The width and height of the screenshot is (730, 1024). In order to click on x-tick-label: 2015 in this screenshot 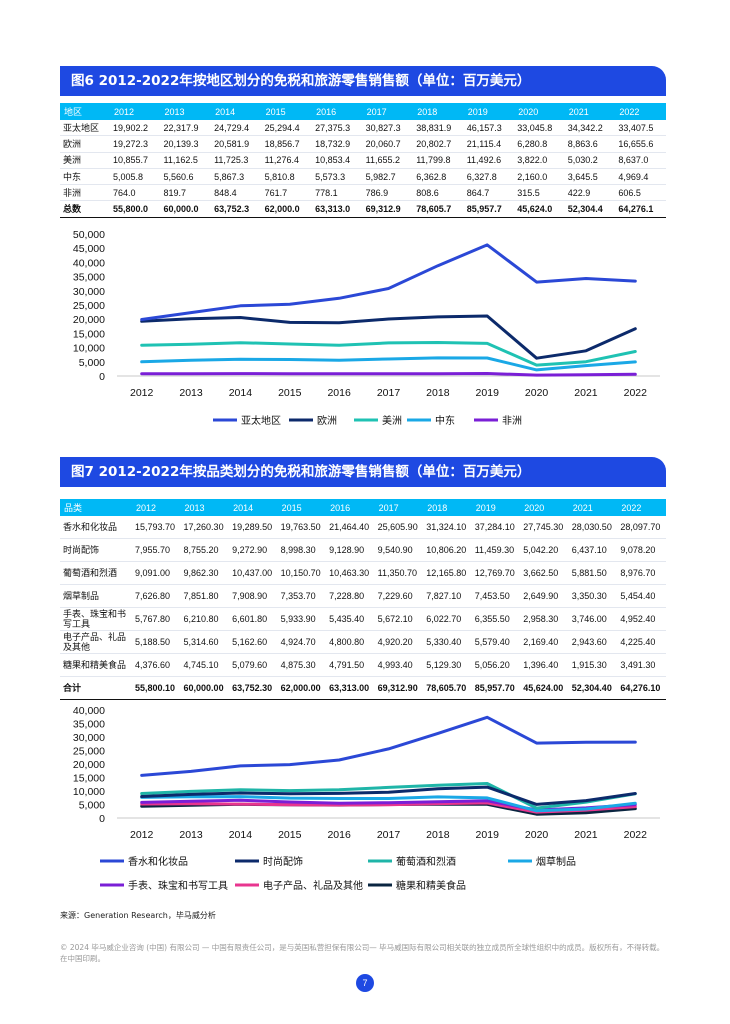, I will do `click(290, 393)`.